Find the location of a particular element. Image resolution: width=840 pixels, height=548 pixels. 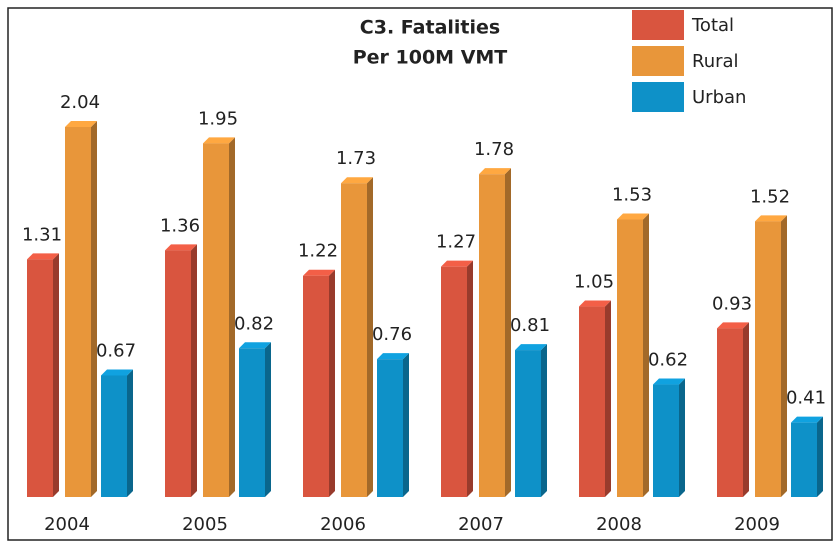

data-label: 1.73 is located at coordinates (356, 158).